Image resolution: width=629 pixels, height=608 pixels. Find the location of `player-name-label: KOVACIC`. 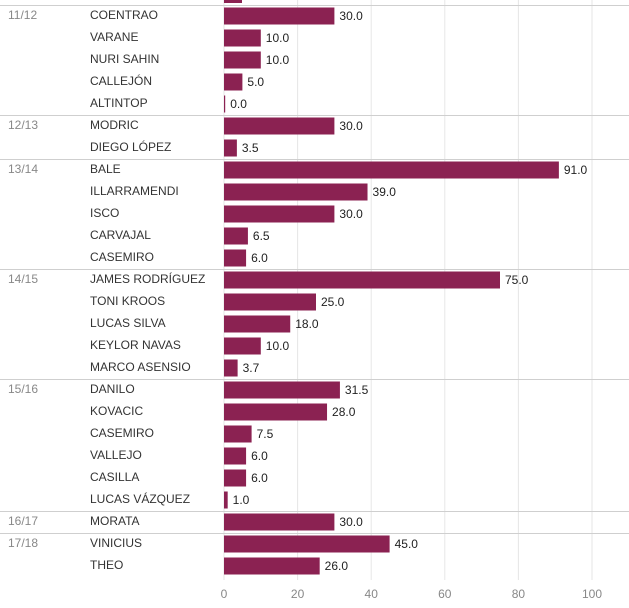

player-name-label: KOVACIC is located at coordinates (116, 411).